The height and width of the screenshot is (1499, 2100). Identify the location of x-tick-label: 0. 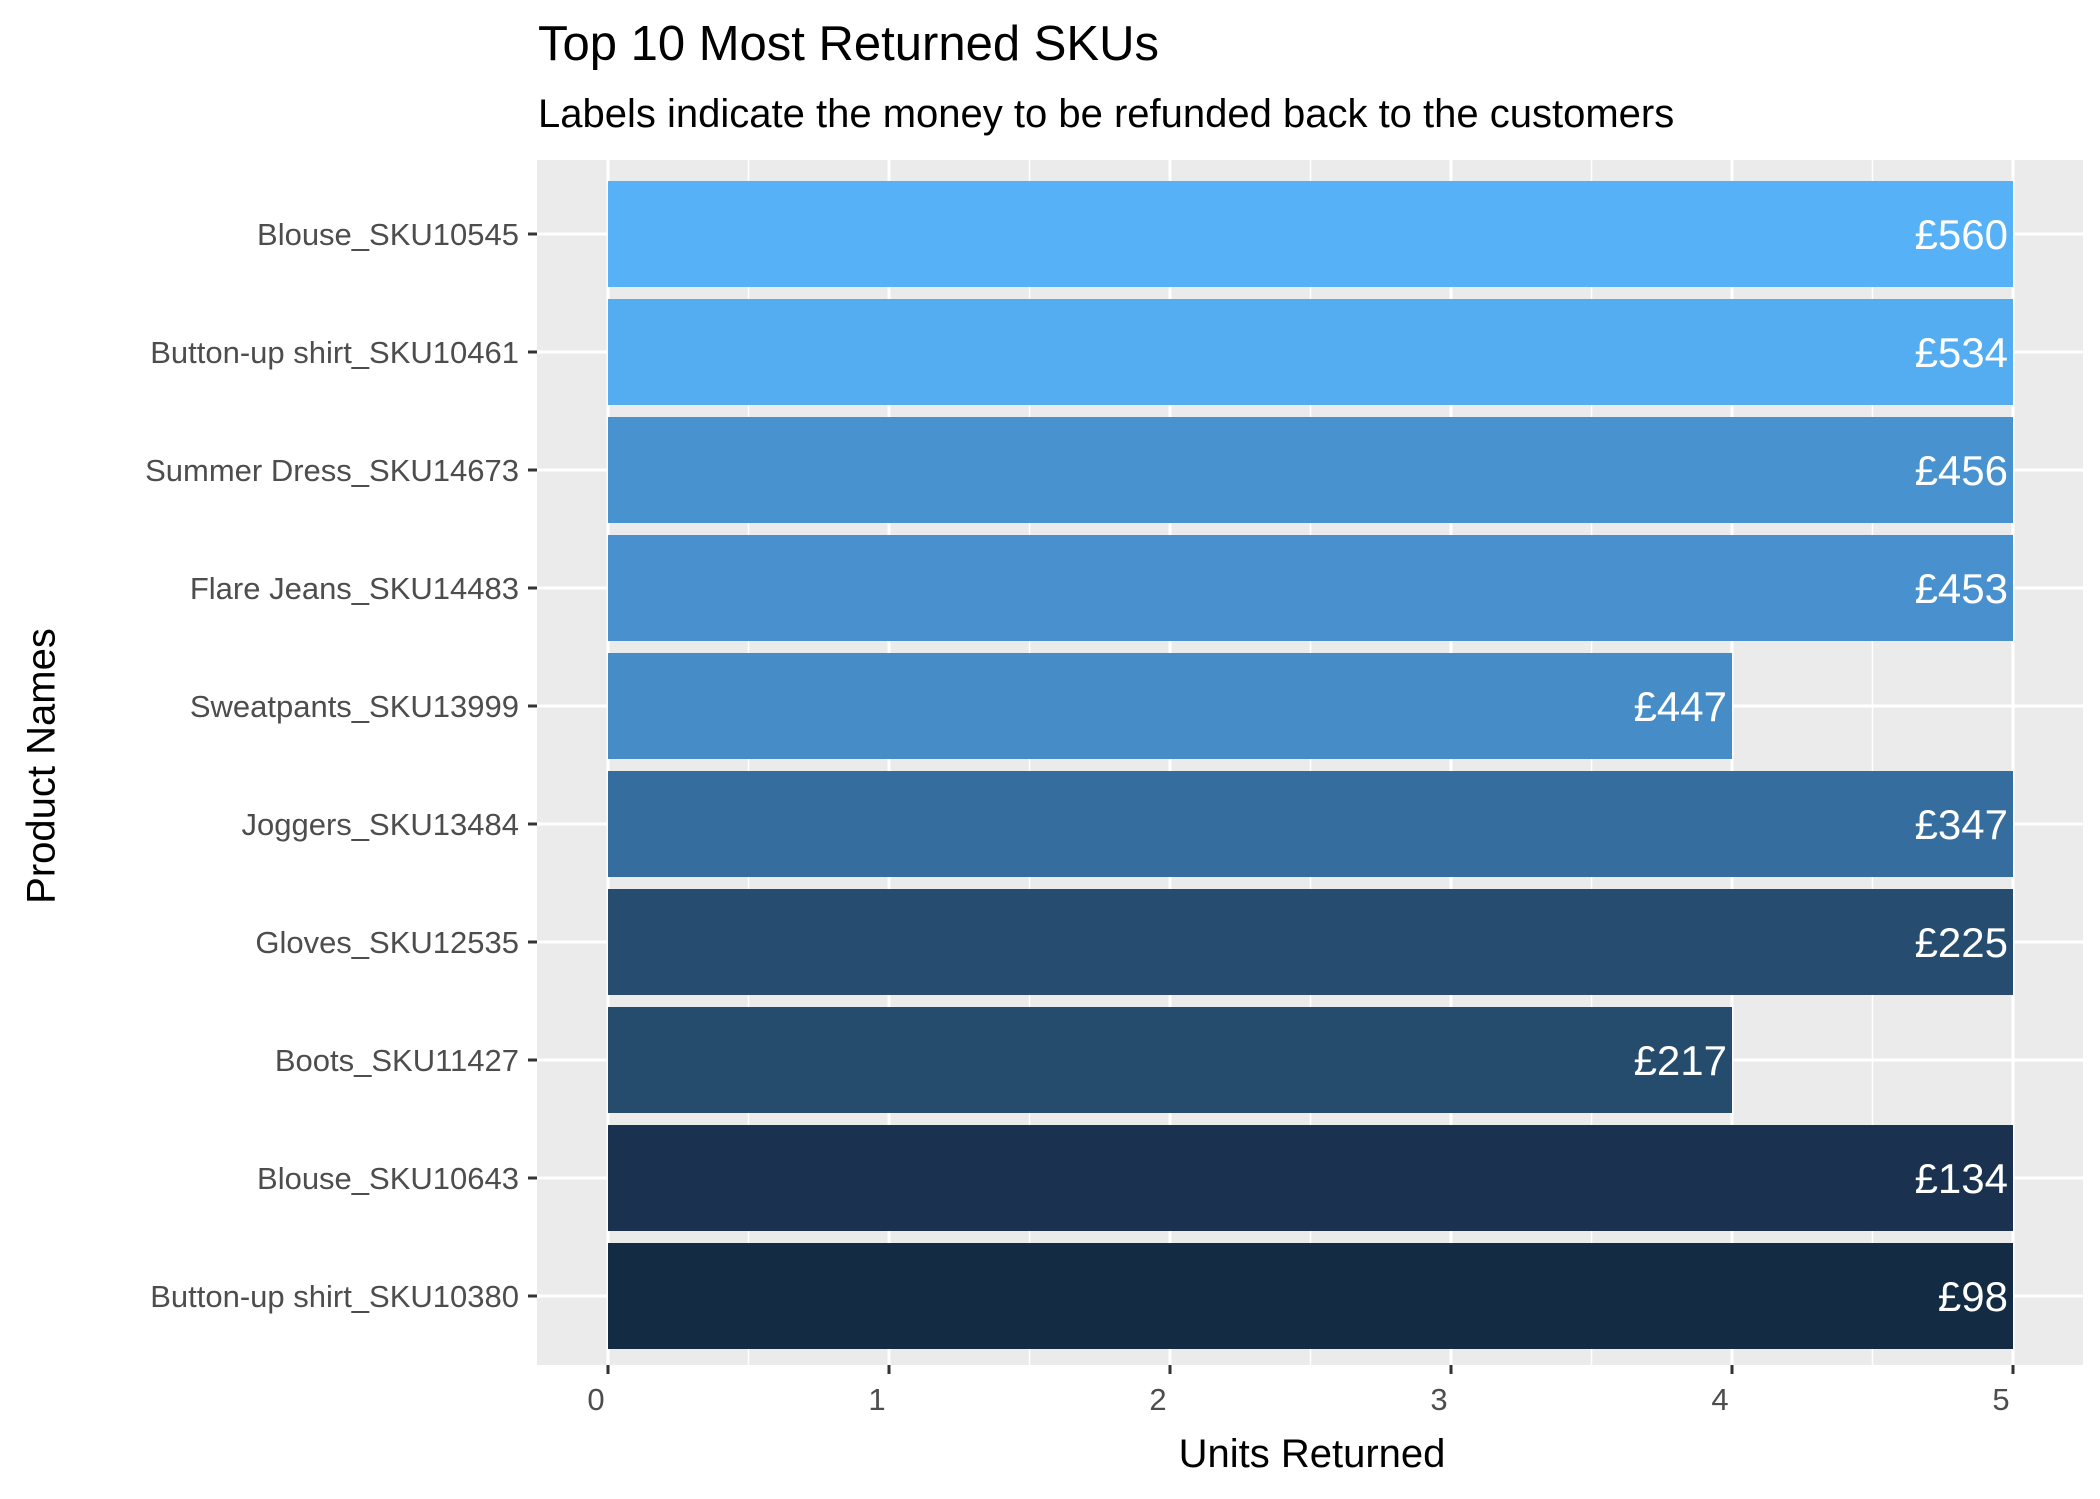
(595, 1399).